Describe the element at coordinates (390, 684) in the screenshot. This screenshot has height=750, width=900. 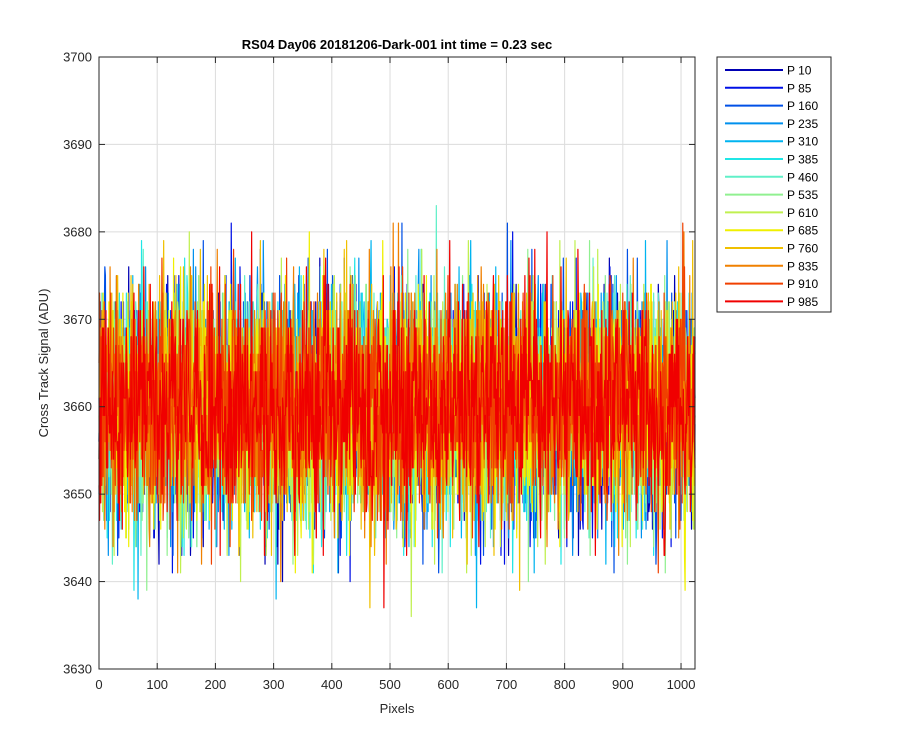
I see `x-tick-label: 500` at that location.